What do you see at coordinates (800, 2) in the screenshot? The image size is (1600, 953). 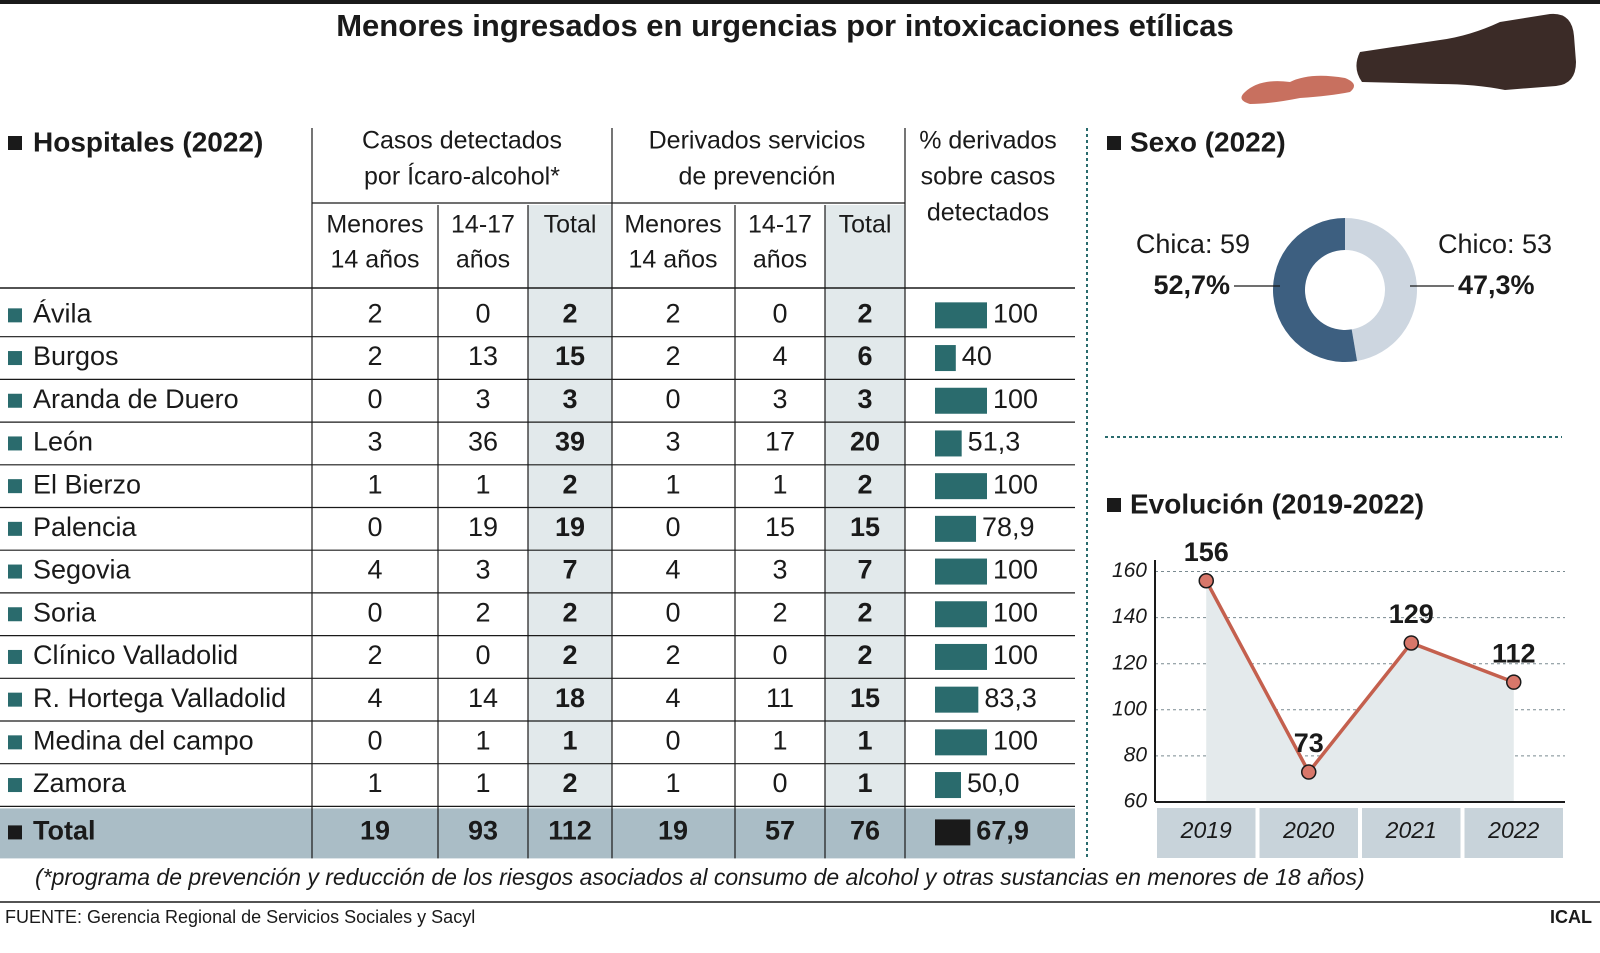 I see `top-rule` at bounding box center [800, 2].